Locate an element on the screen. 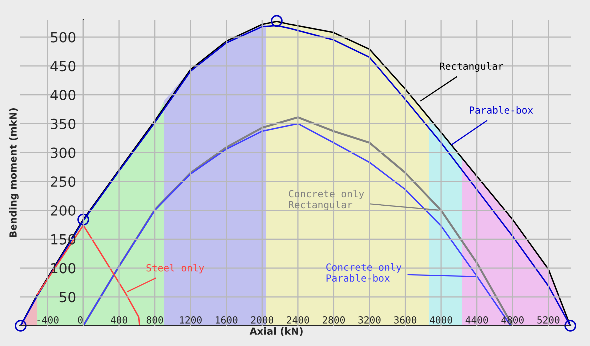 Image resolution: width=590 pixels, height=346 pixels. x-tick-label: 400 is located at coordinates (119, 320).